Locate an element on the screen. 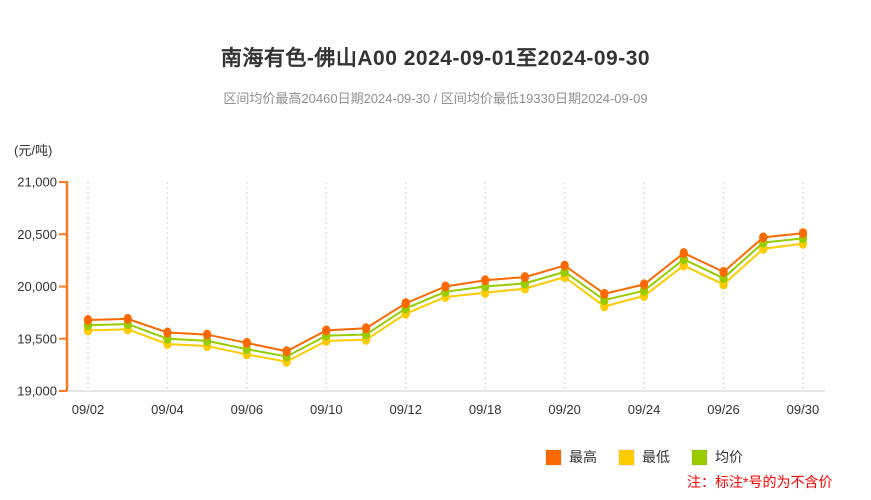 The height and width of the screenshot is (500, 871). legend-label-low: 最低 is located at coordinates (656, 457).